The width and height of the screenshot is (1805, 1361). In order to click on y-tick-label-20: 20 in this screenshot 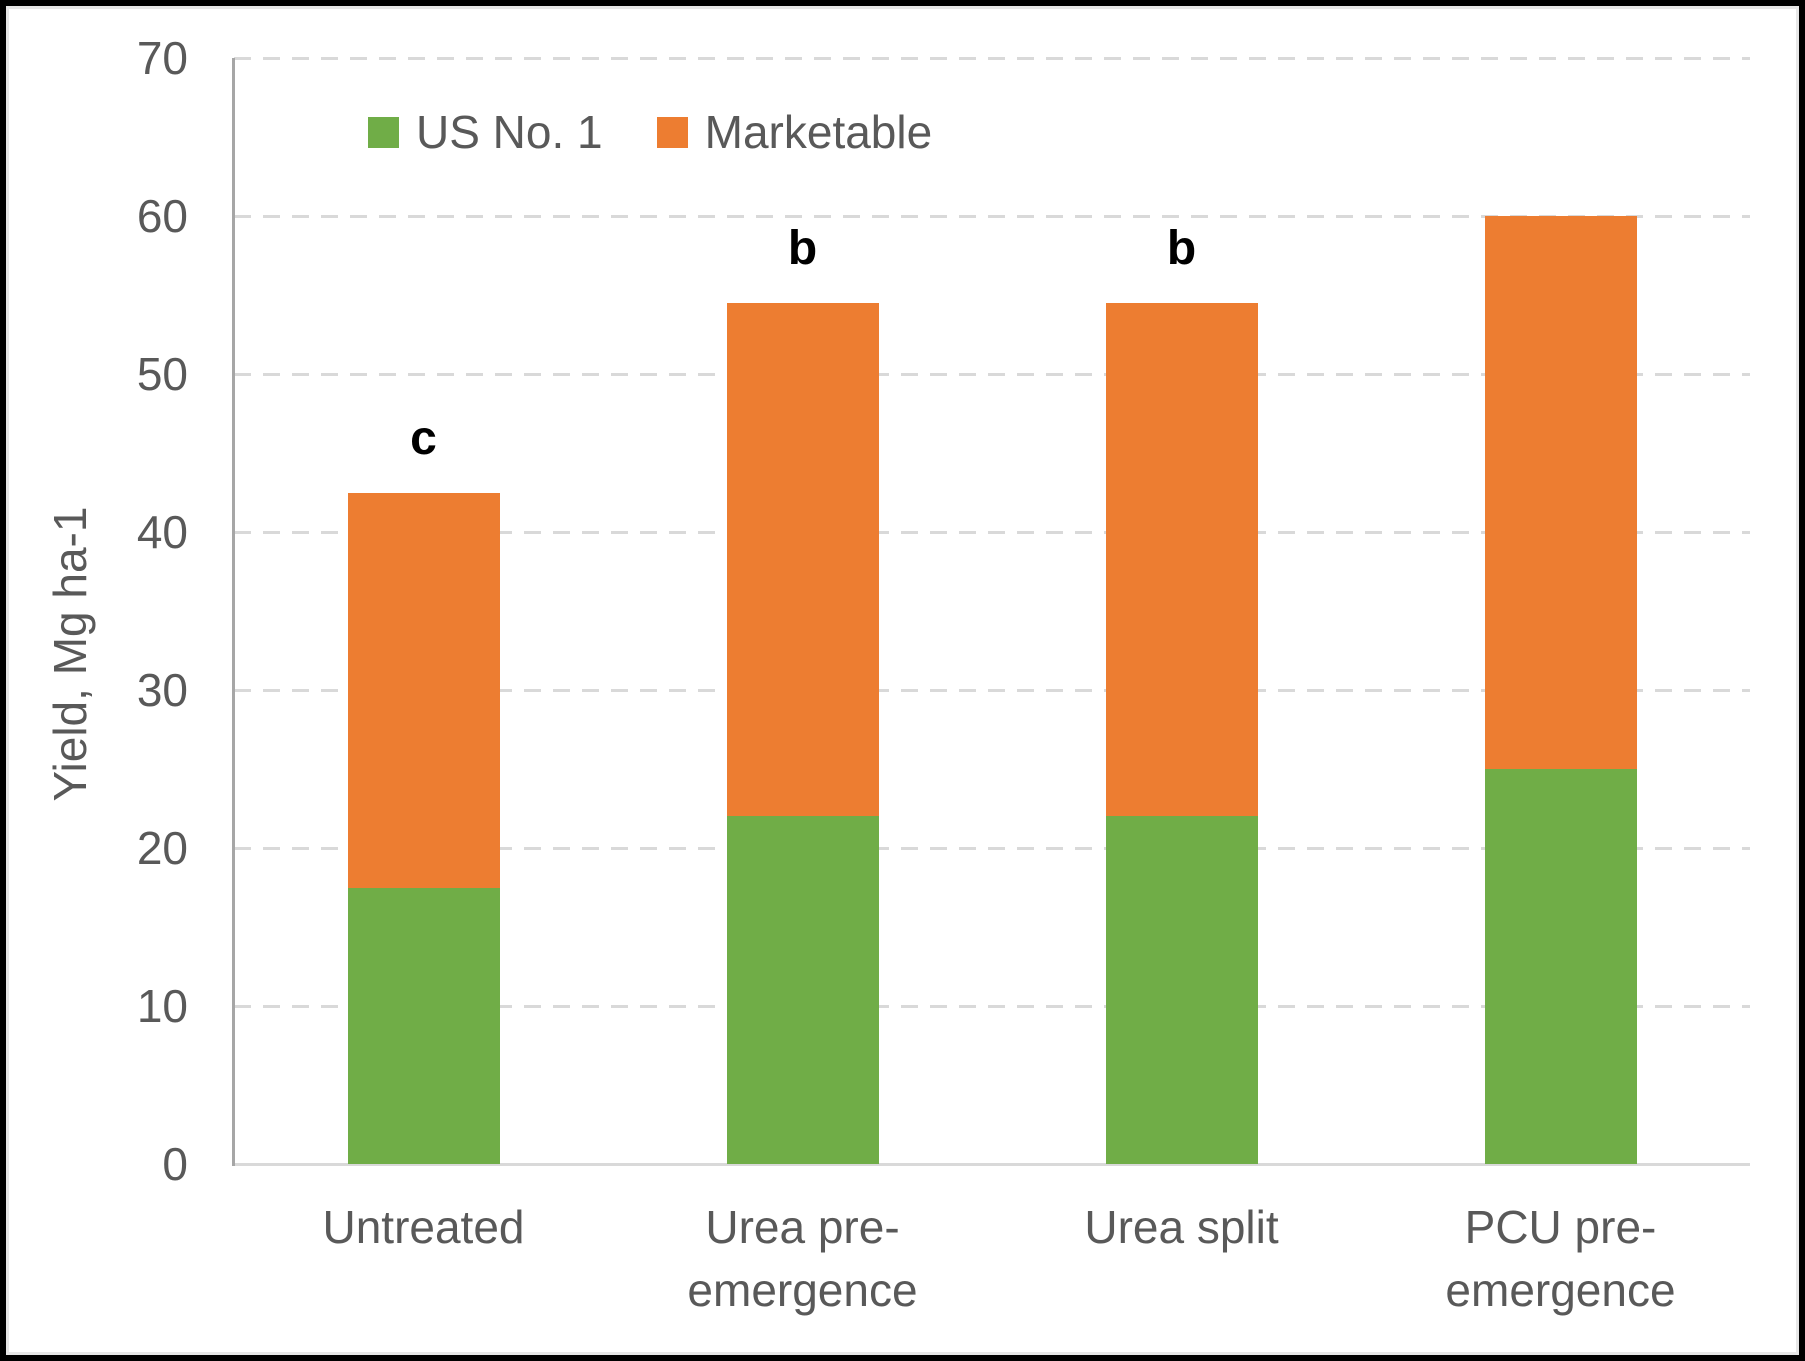, I will do `click(162, 848)`.